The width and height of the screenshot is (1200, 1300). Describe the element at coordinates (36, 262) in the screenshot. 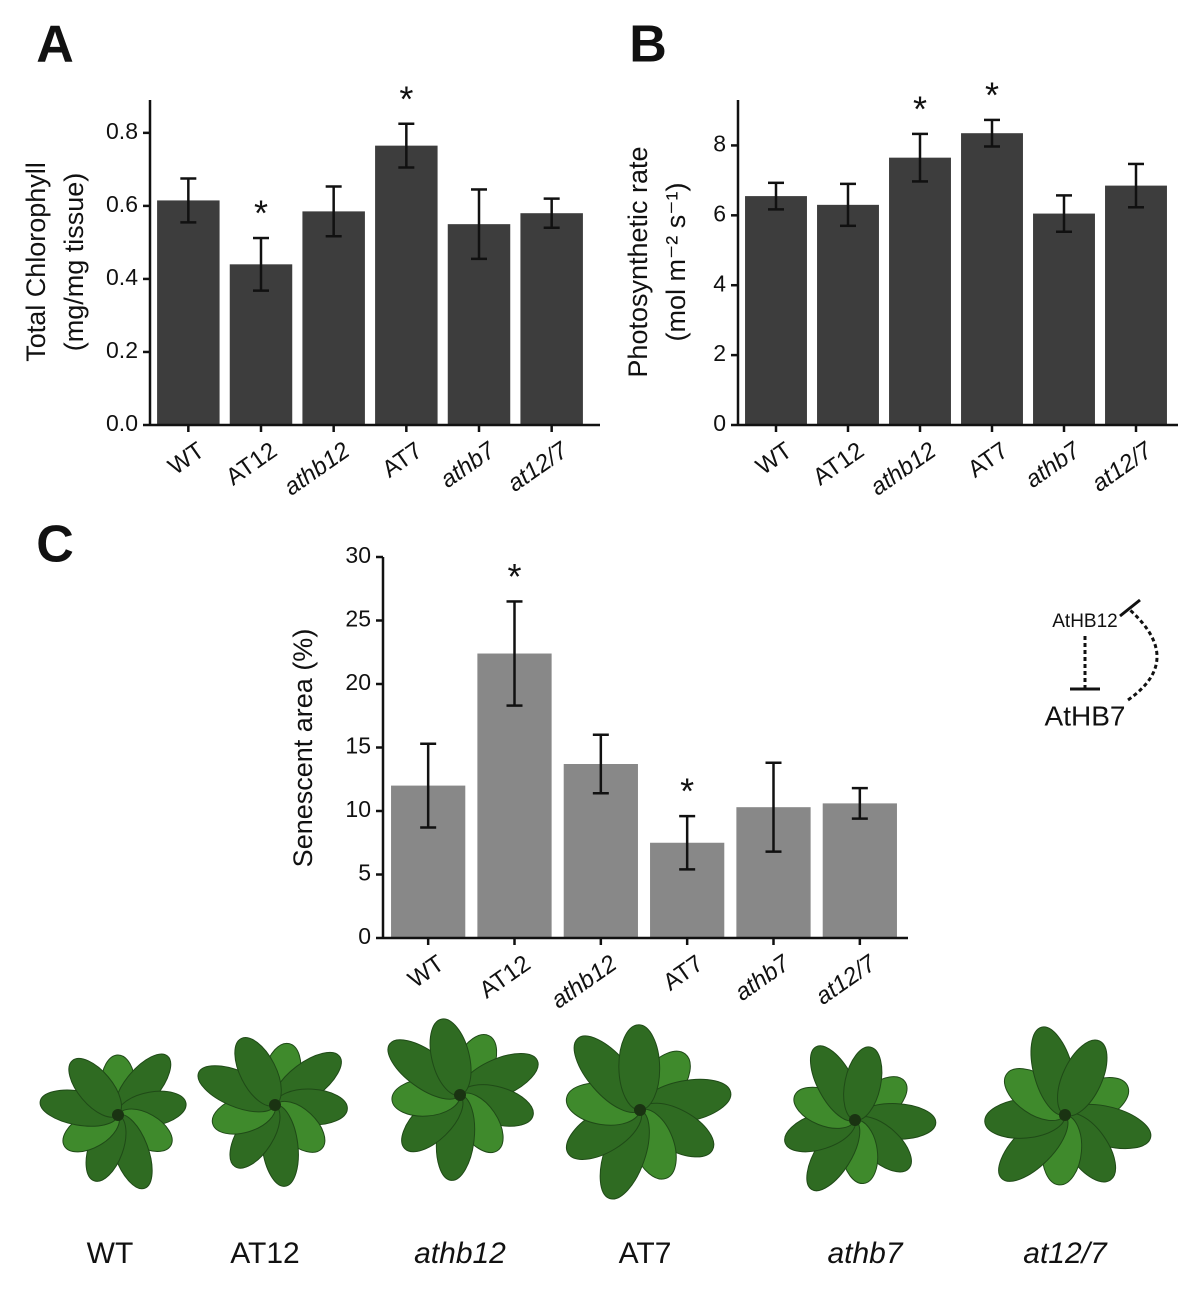

I see `y-axis-label: Total Chlorophyll` at that location.